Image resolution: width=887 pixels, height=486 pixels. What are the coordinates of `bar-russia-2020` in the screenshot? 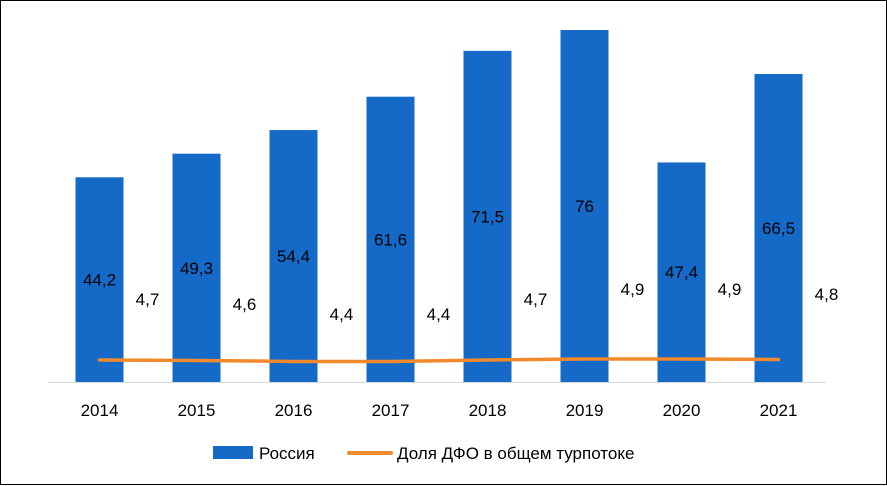 It's located at (681, 272).